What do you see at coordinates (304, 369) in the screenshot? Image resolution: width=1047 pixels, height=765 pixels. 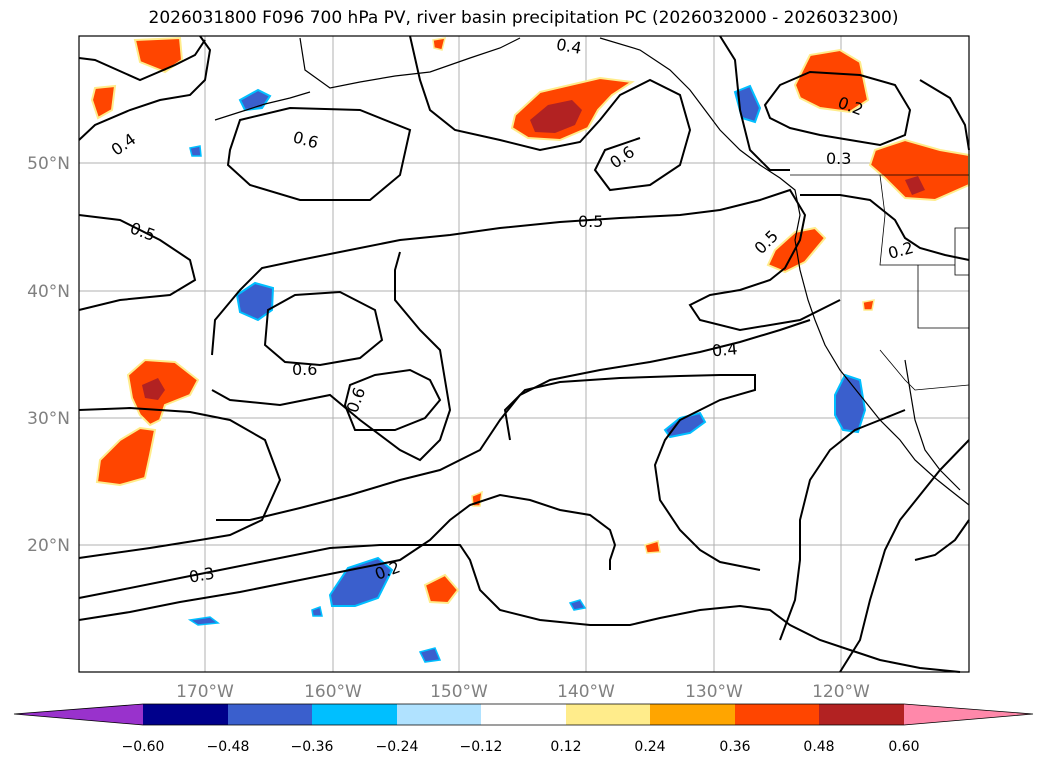 I see `contour-label: 0.6` at bounding box center [304, 369].